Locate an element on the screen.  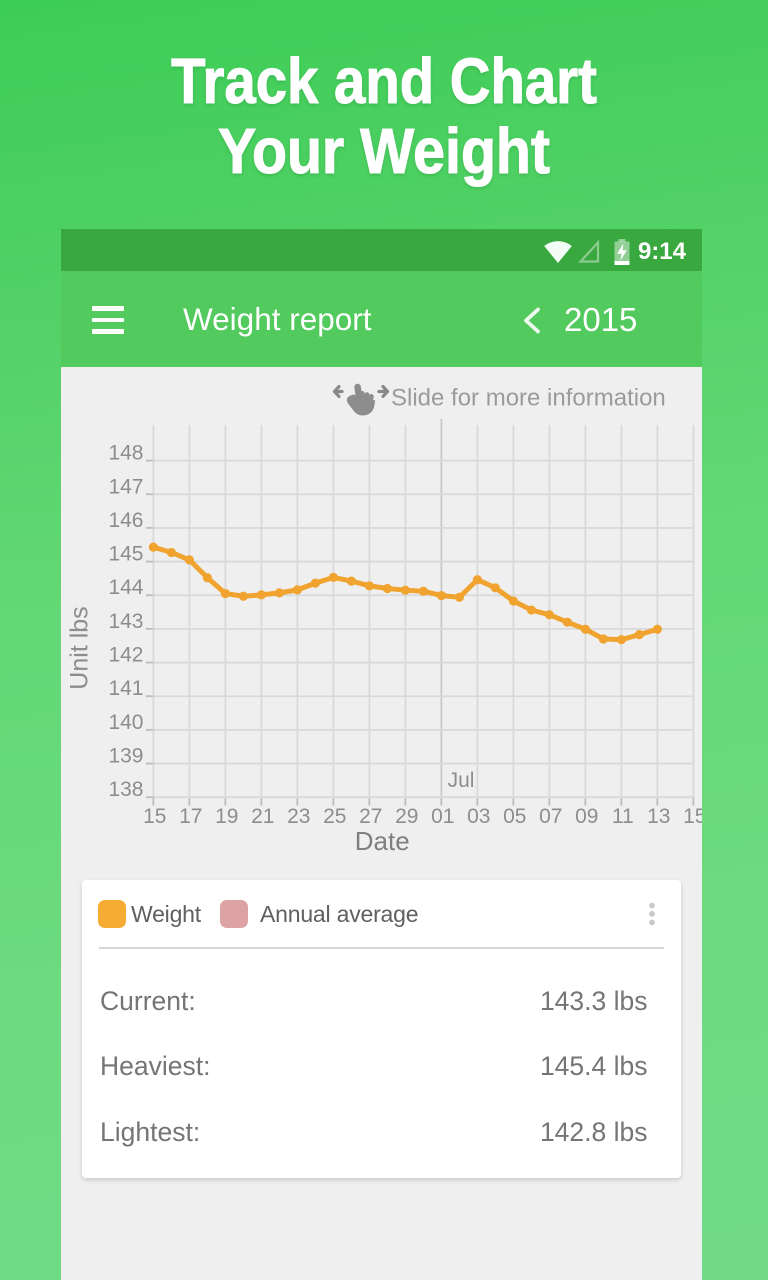
svg-text: 17 is located at coordinates (190, 816).